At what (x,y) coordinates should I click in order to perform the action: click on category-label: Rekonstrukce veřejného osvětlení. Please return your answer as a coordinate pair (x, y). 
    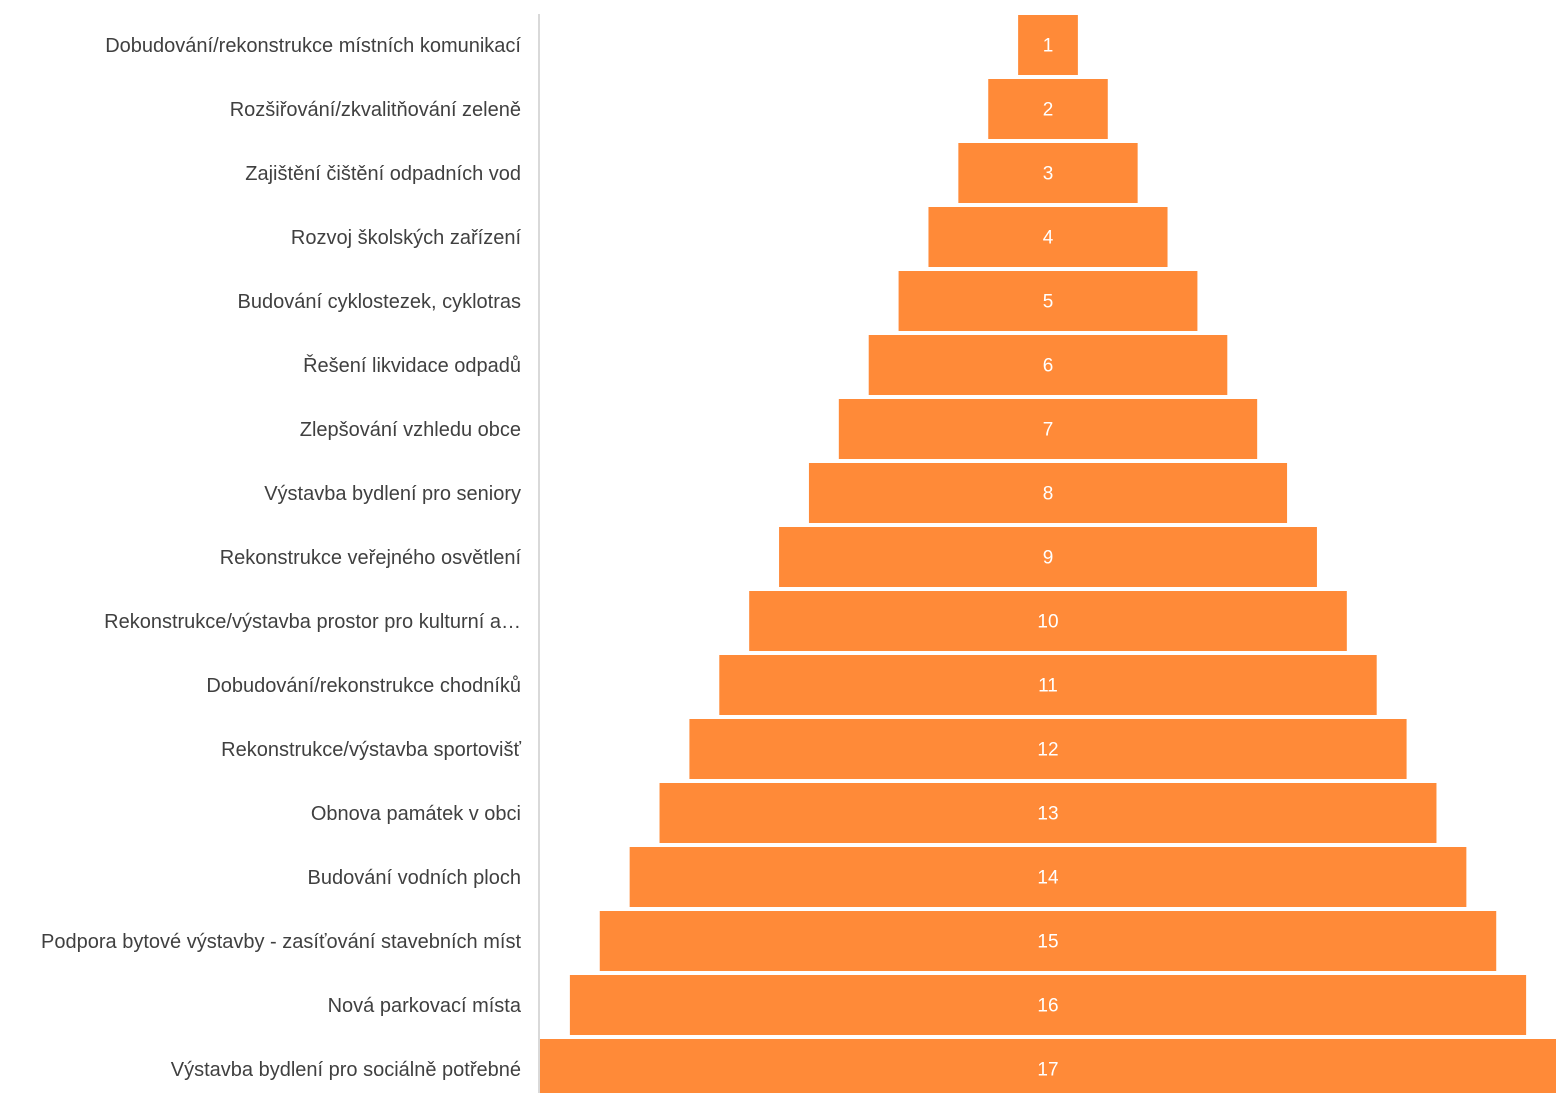
    Looking at the image, I should click on (371, 558).